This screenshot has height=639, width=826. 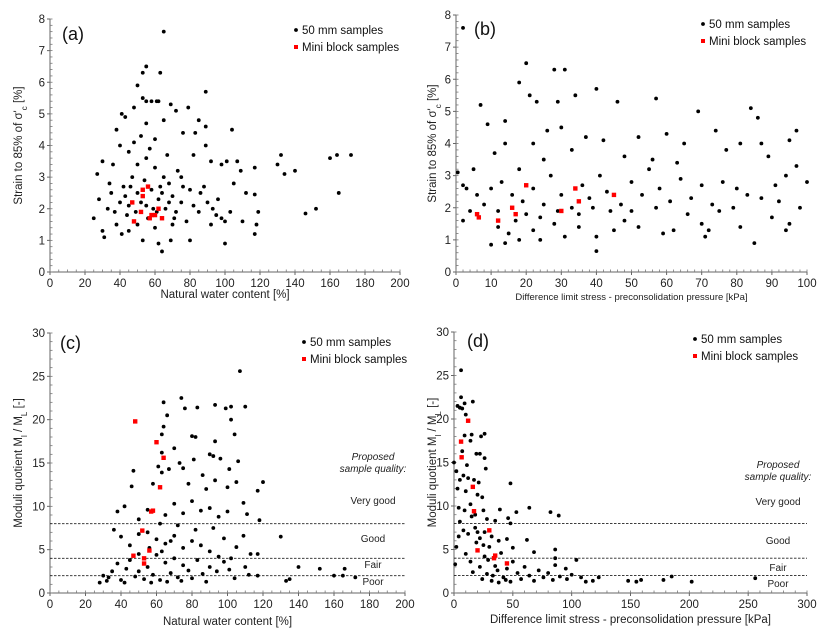 I want to click on y-tick-label: 25, so click(x=38, y=377).